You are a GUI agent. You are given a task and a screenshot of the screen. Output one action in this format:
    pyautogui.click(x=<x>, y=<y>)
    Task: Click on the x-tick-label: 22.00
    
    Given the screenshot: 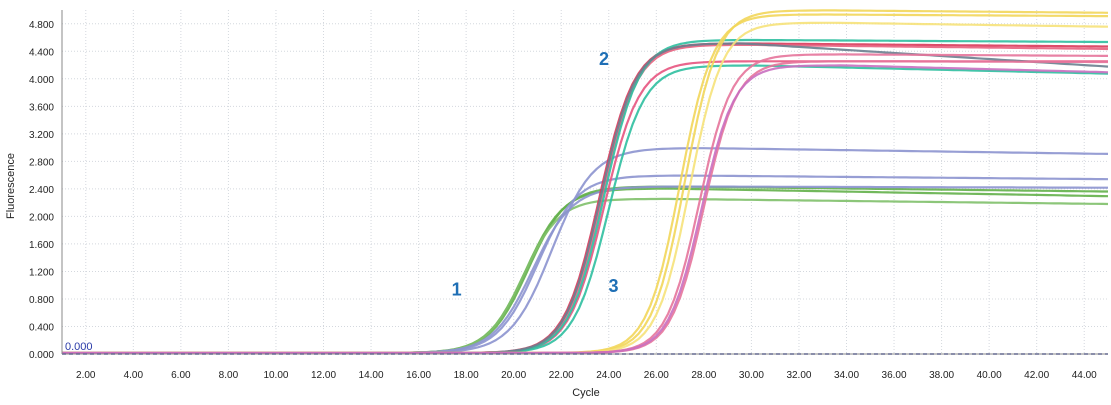 What is the action you would take?
    pyautogui.click(x=561, y=375)
    